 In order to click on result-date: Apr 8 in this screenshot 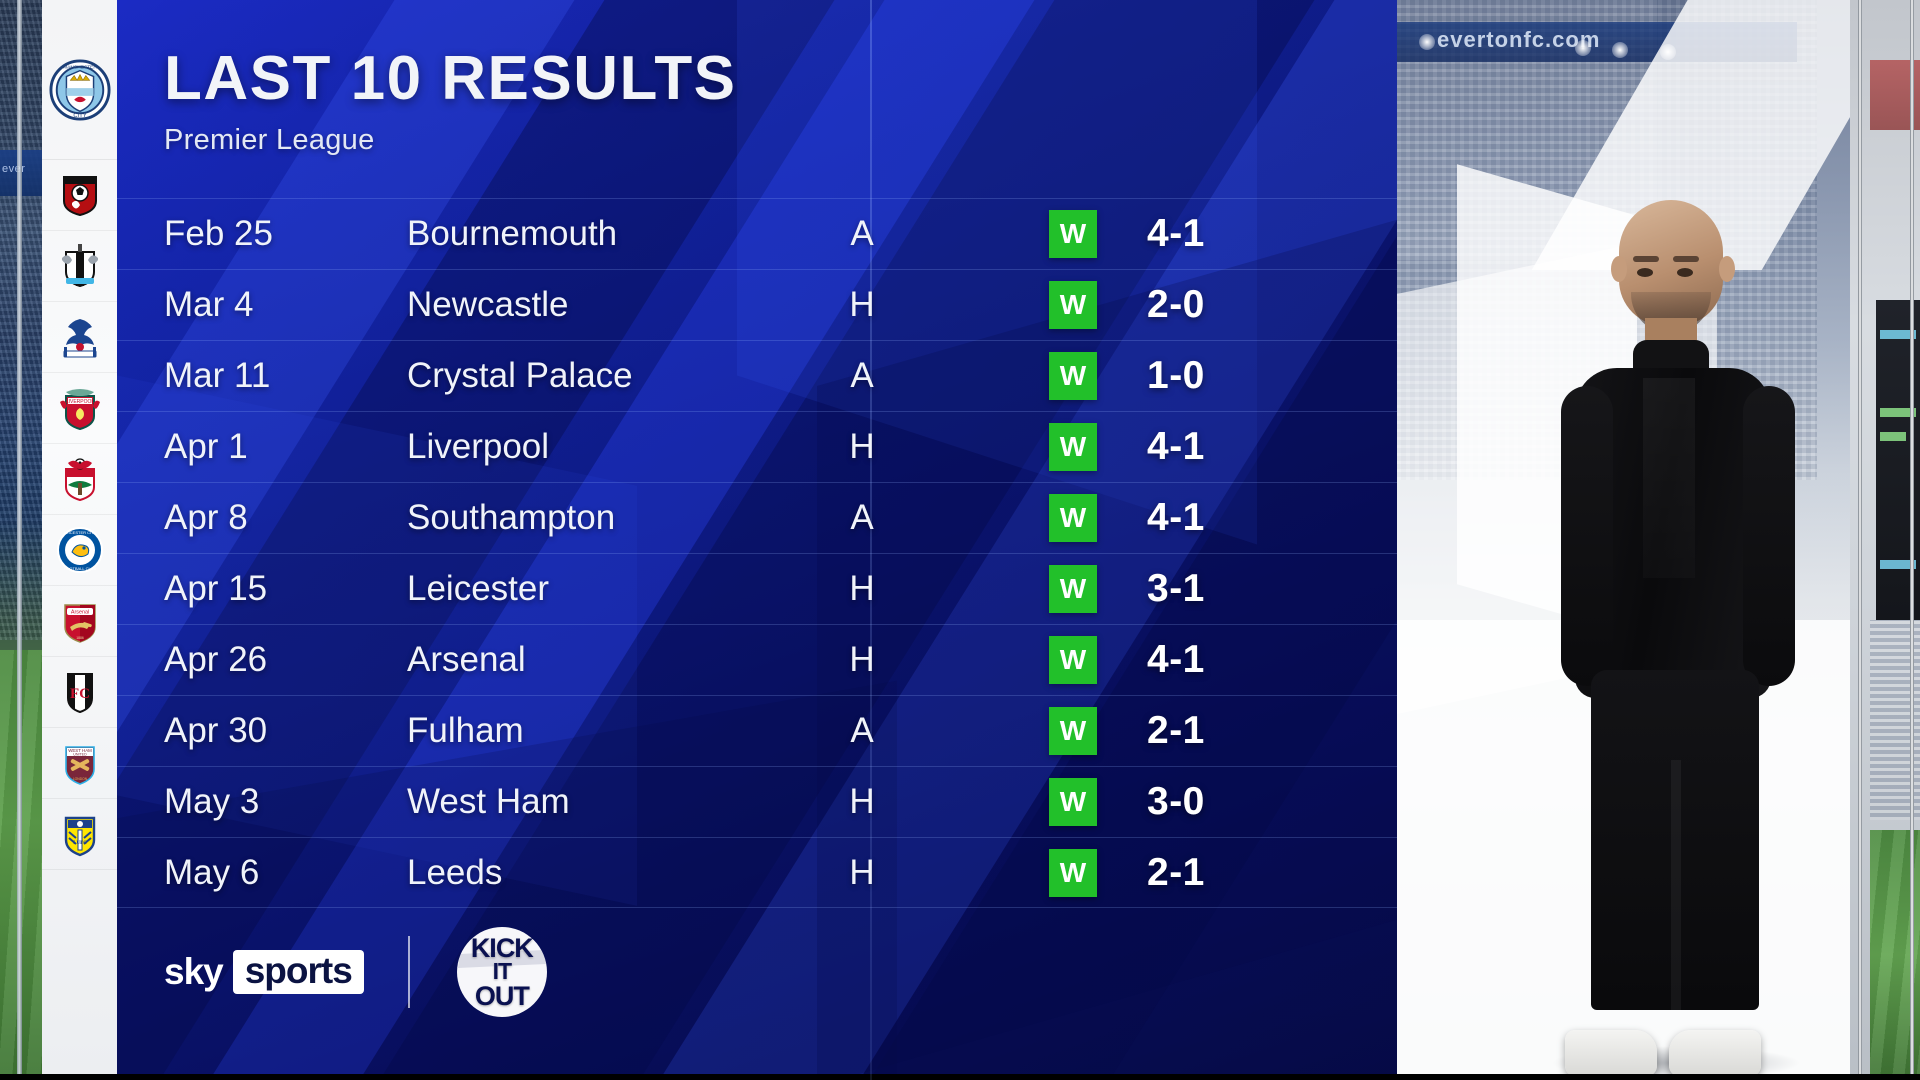, I will do `click(206, 517)`.